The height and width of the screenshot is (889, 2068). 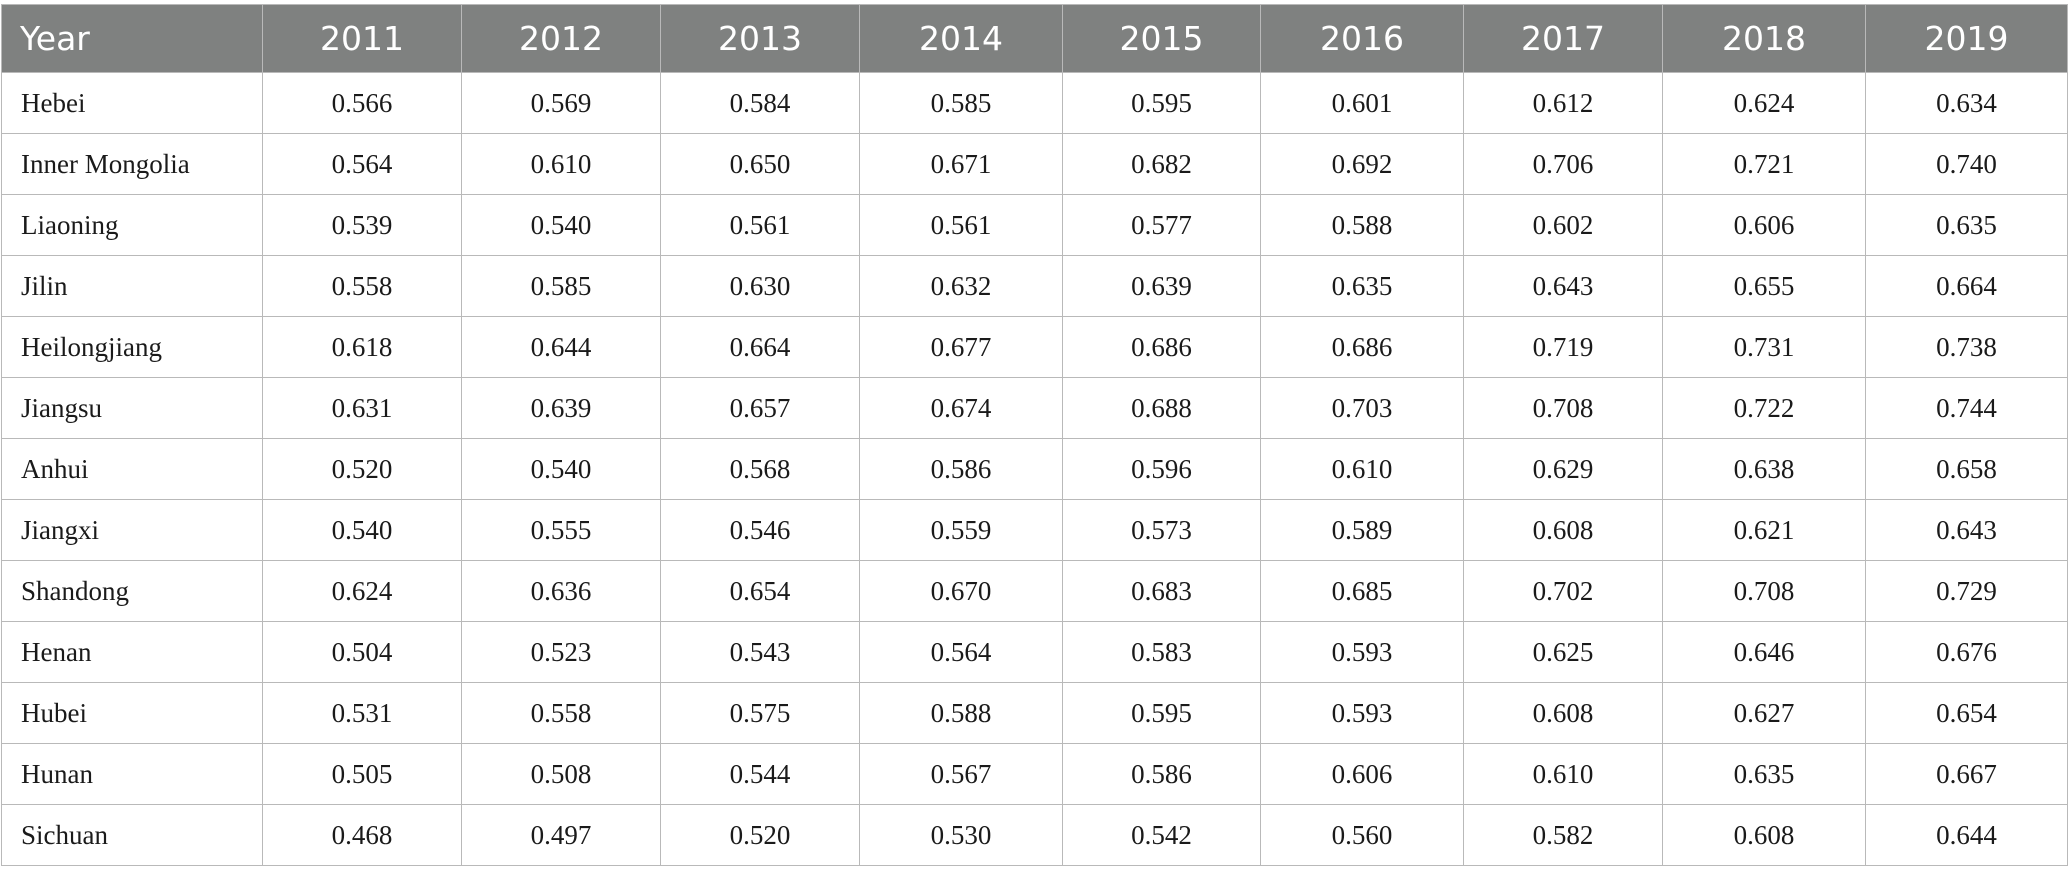 I want to click on table-cell: 0.585, so click(x=561, y=286).